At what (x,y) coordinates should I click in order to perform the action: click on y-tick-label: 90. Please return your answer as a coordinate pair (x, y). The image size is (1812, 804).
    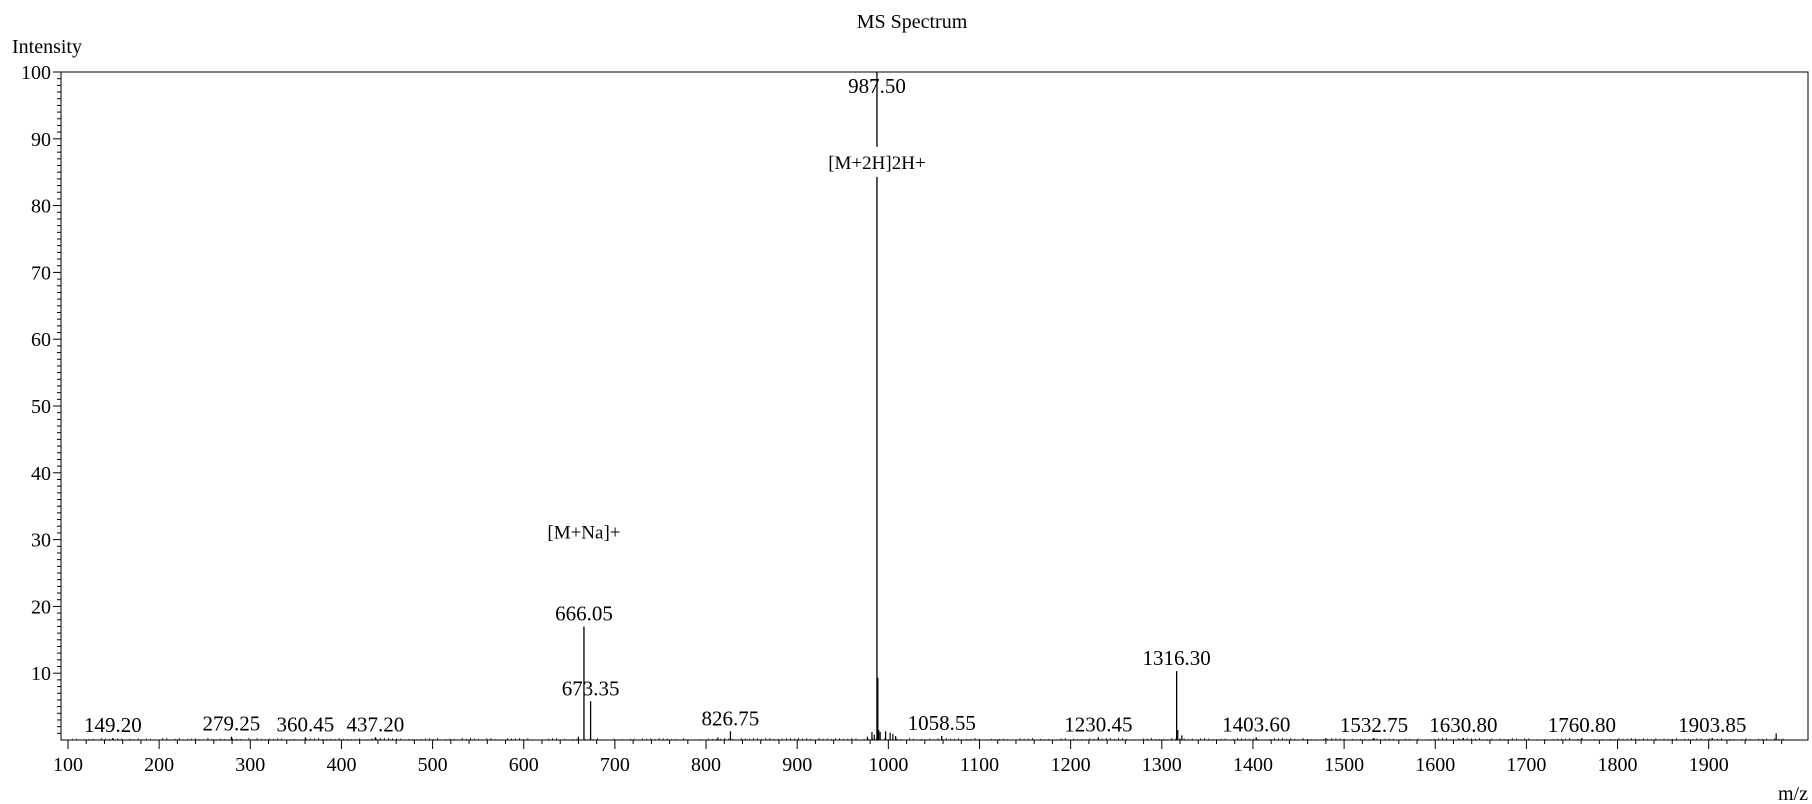
    Looking at the image, I should click on (41, 140).